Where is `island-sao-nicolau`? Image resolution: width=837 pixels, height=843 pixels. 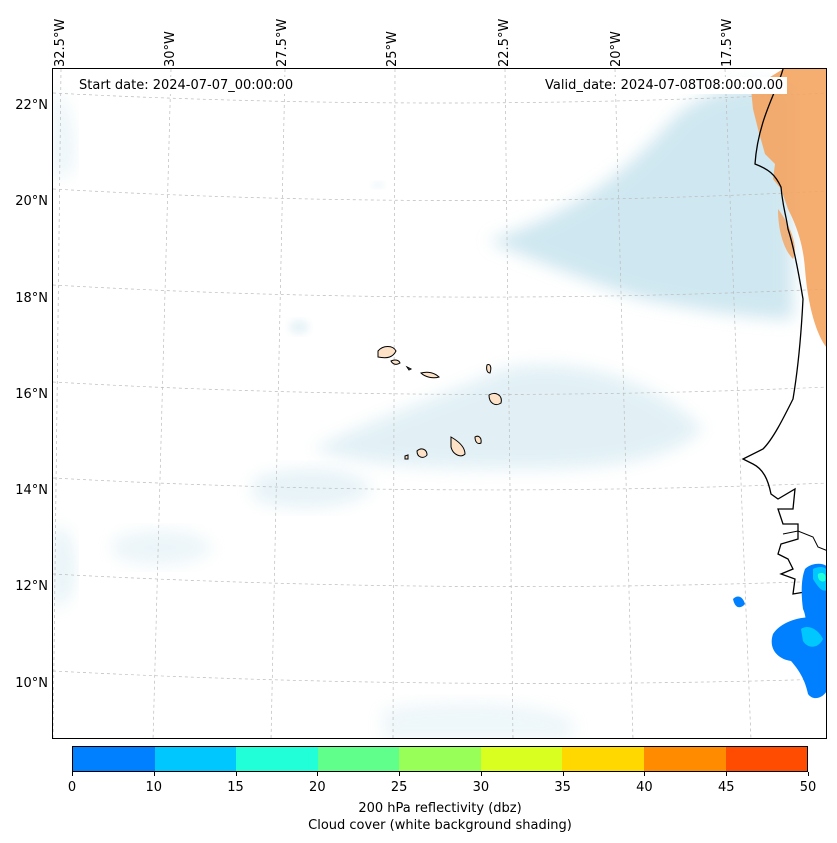
island-sao-nicolau is located at coordinates (430, 375).